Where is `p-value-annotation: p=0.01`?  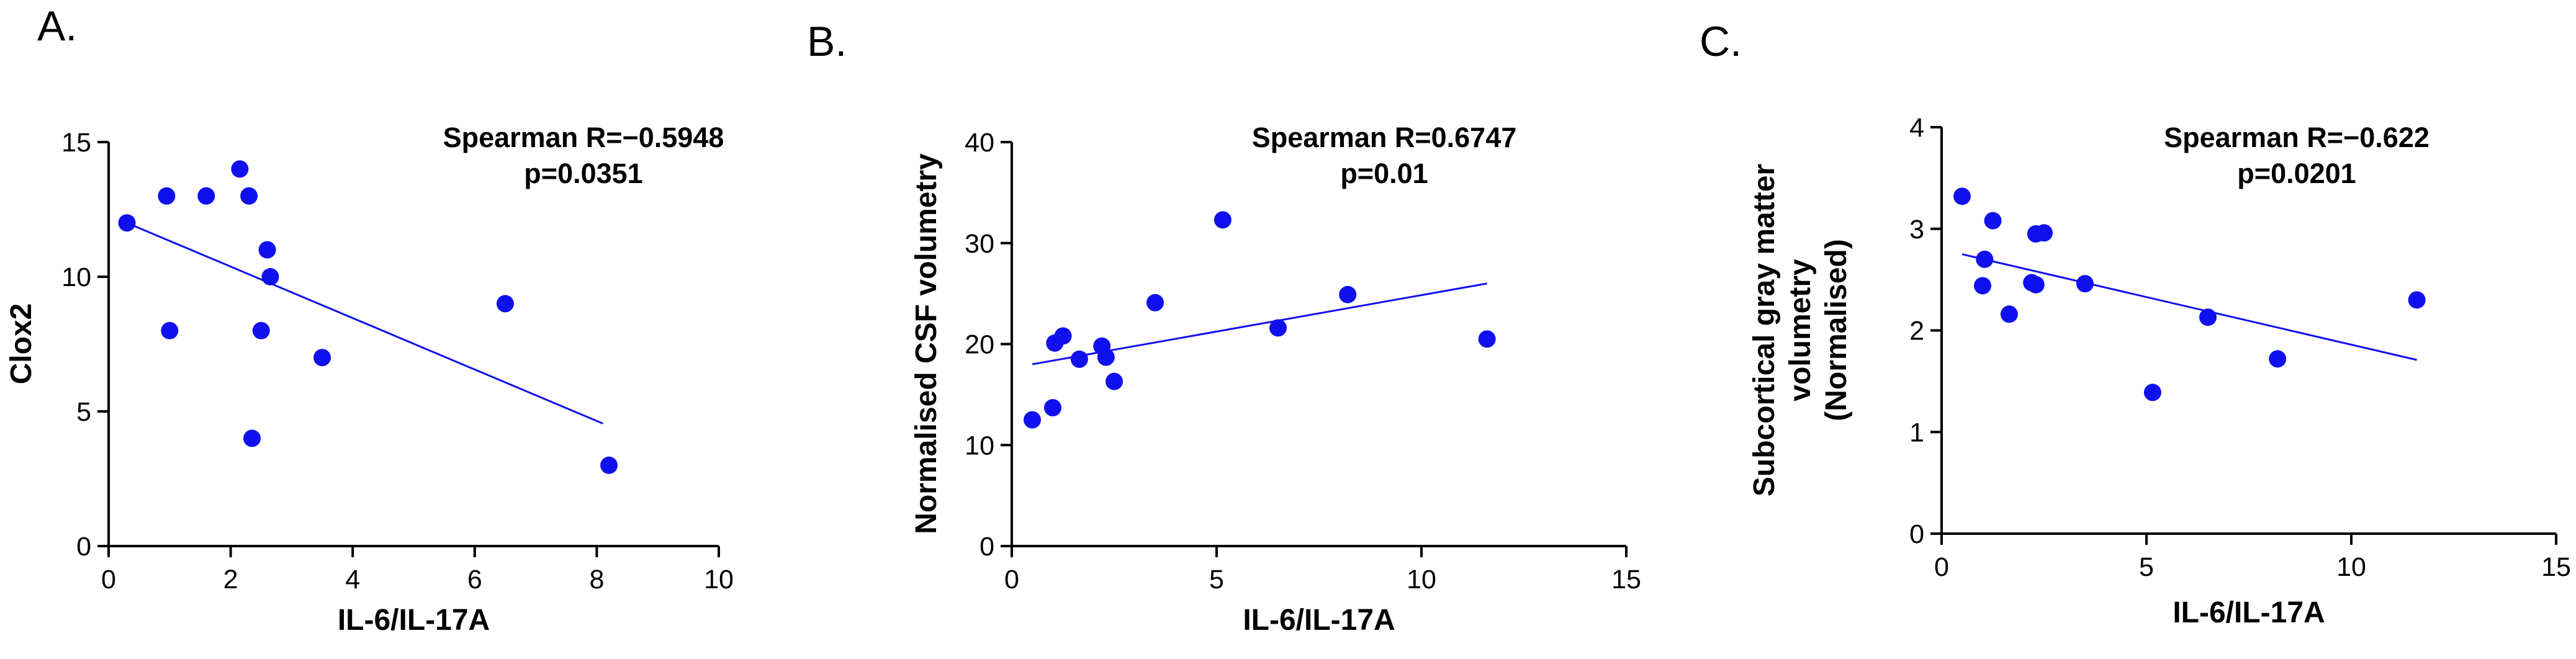 p-value-annotation: p=0.01 is located at coordinates (1384, 173).